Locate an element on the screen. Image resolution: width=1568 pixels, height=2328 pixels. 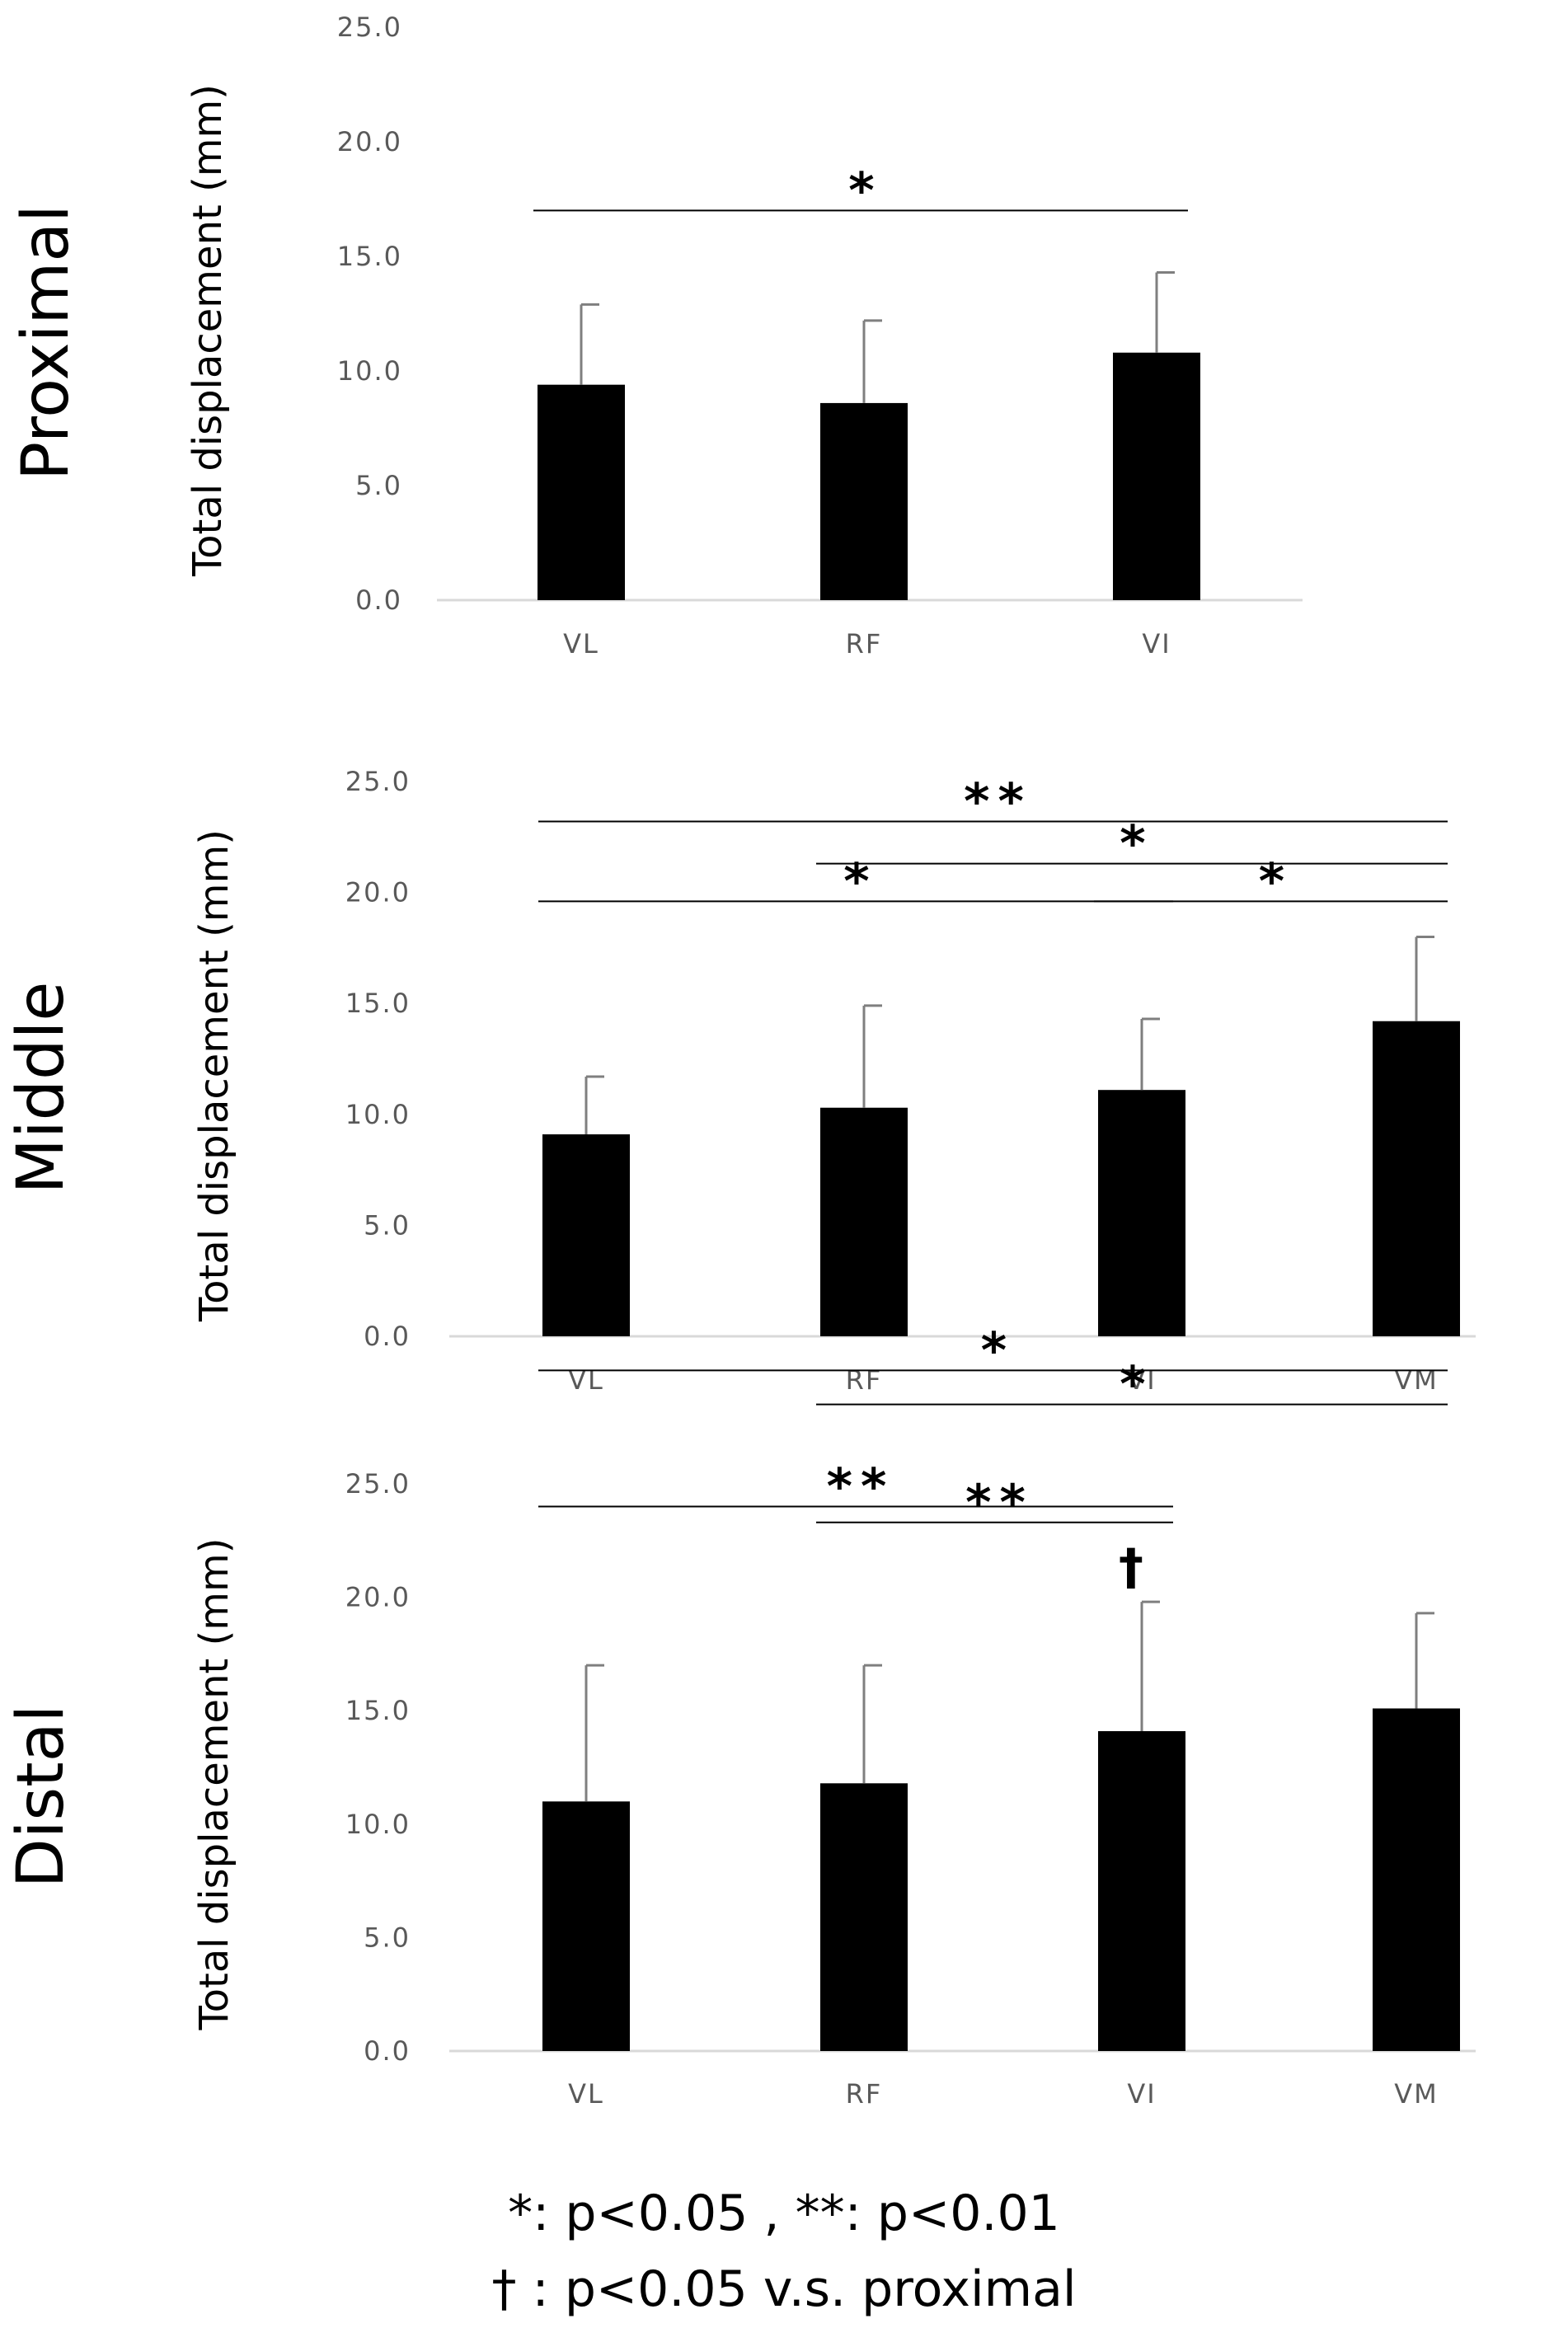
panel-label: Middle is located at coordinates (41, 1088).